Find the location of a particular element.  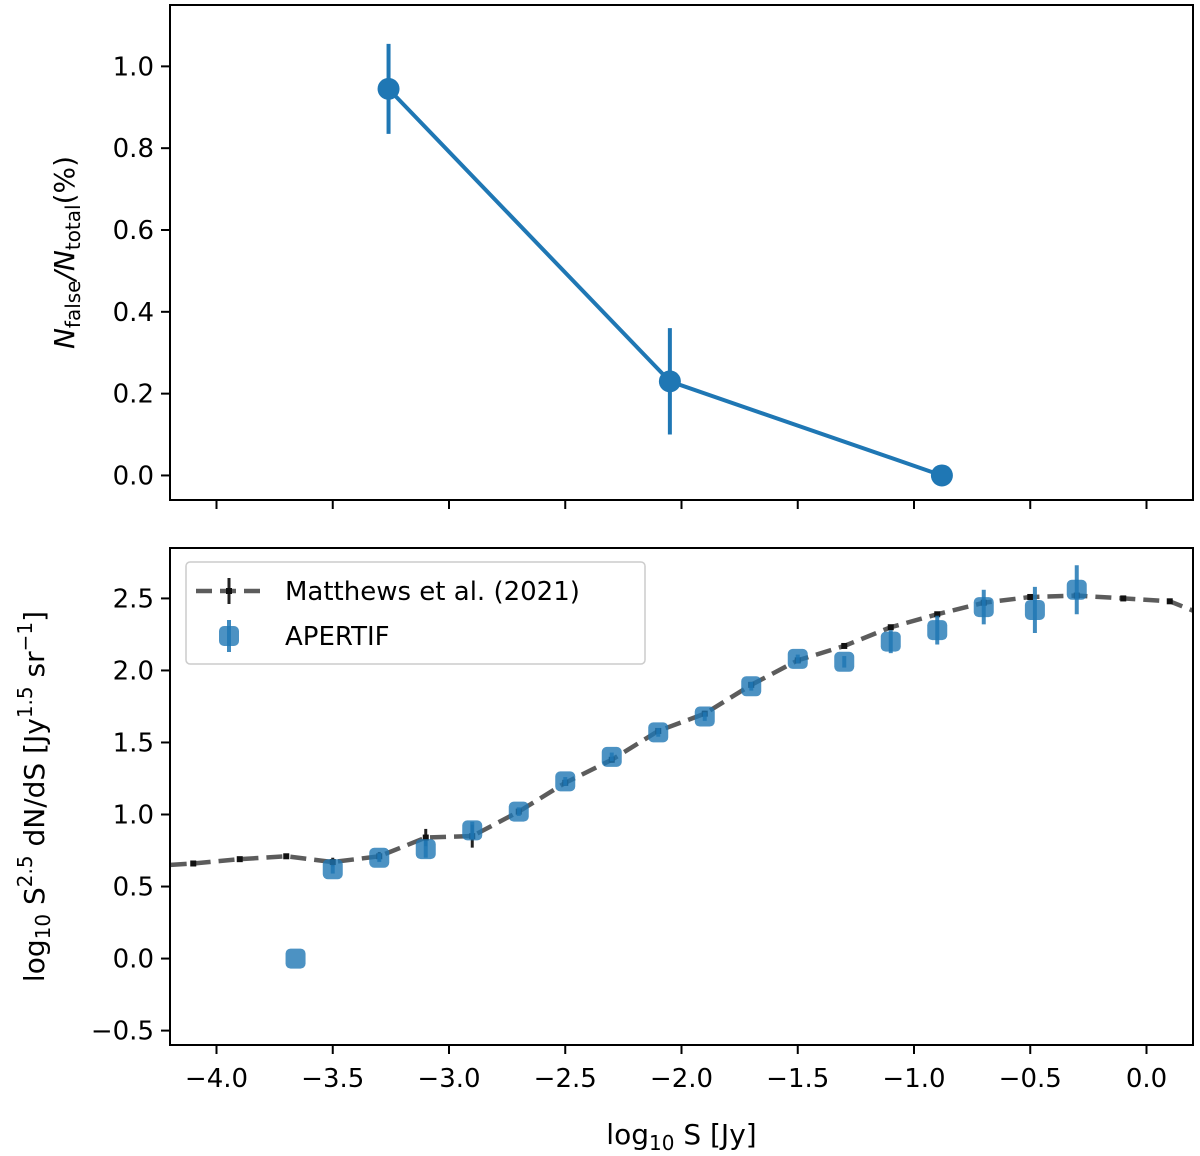

xlabel-s-jy: S [Jy] is located at coordinates (715, 1134).